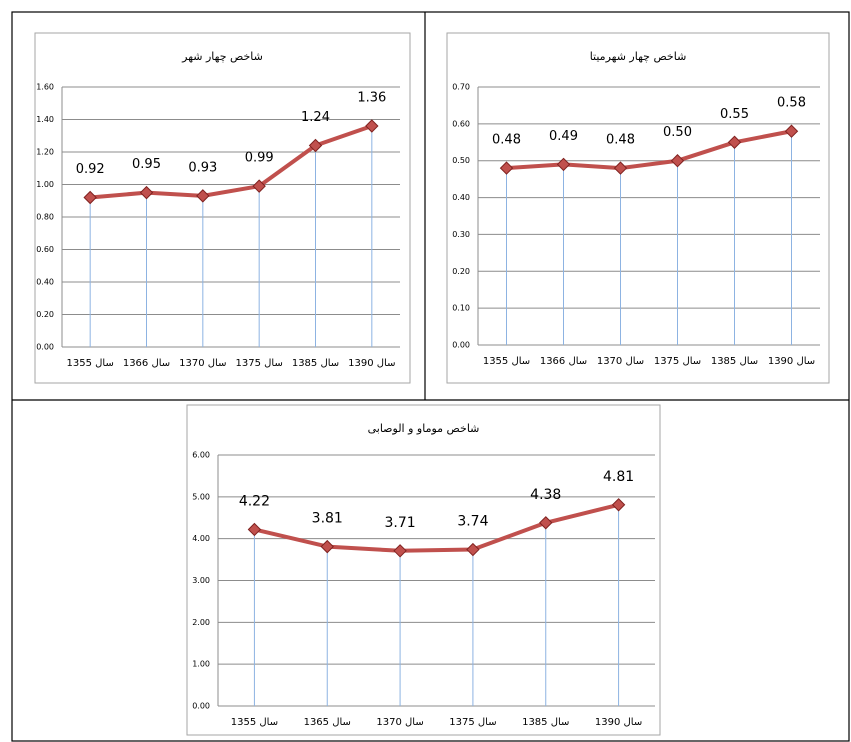 The image size is (851, 742). What do you see at coordinates (461, 234) in the screenshot?
I see `y-tick-label: 0.30` at bounding box center [461, 234].